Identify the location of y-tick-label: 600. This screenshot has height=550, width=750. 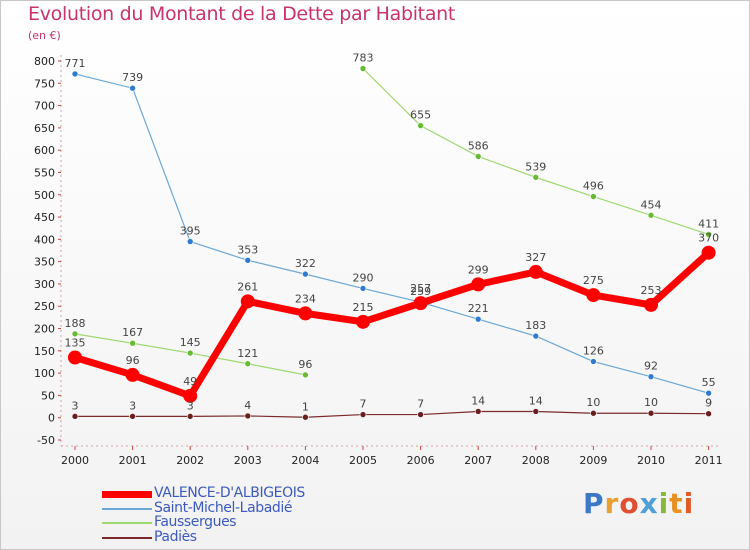
(44, 150).